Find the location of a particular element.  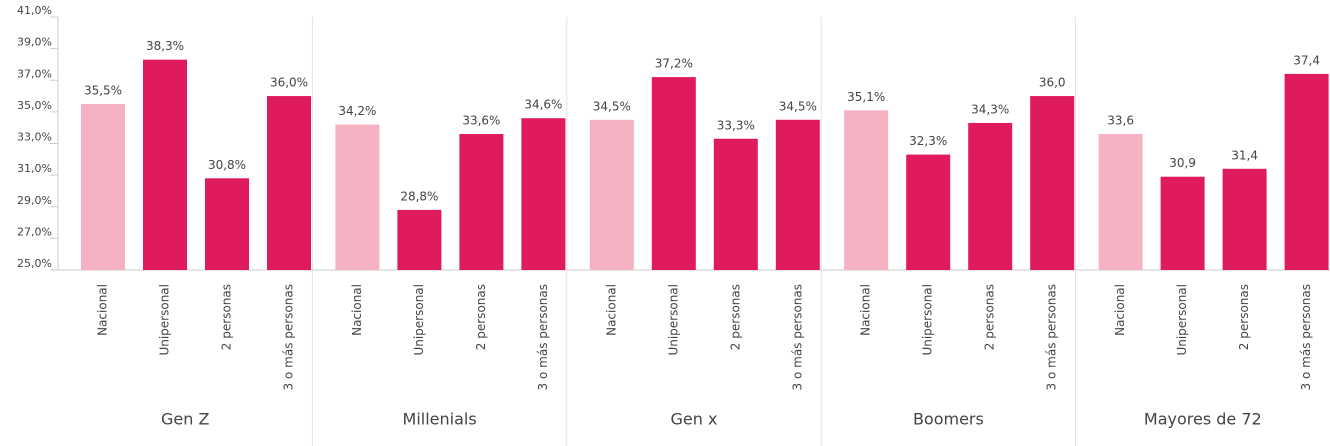

value-label: 30,9 is located at coordinates (1182, 163).